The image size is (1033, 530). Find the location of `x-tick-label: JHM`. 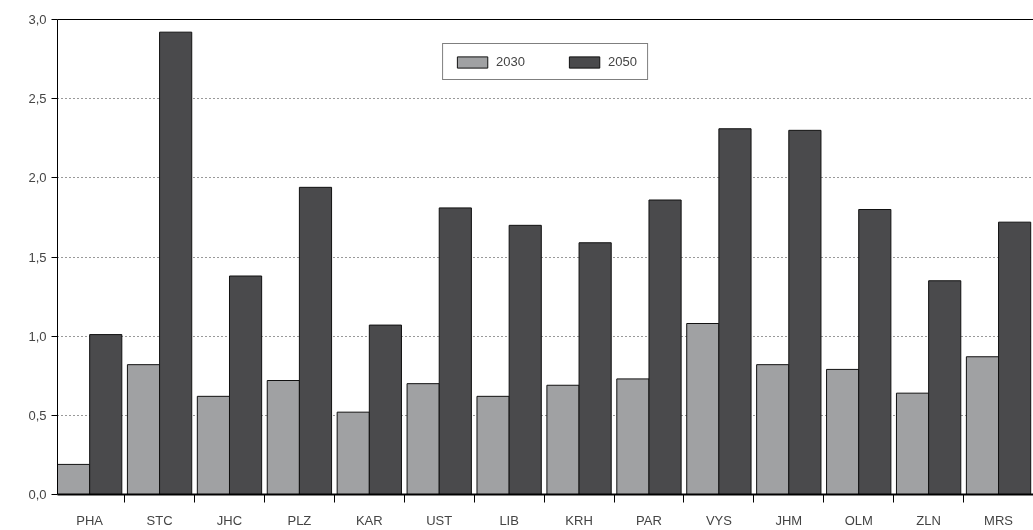

x-tick-label: JHM is located at coordinates (789, 520).